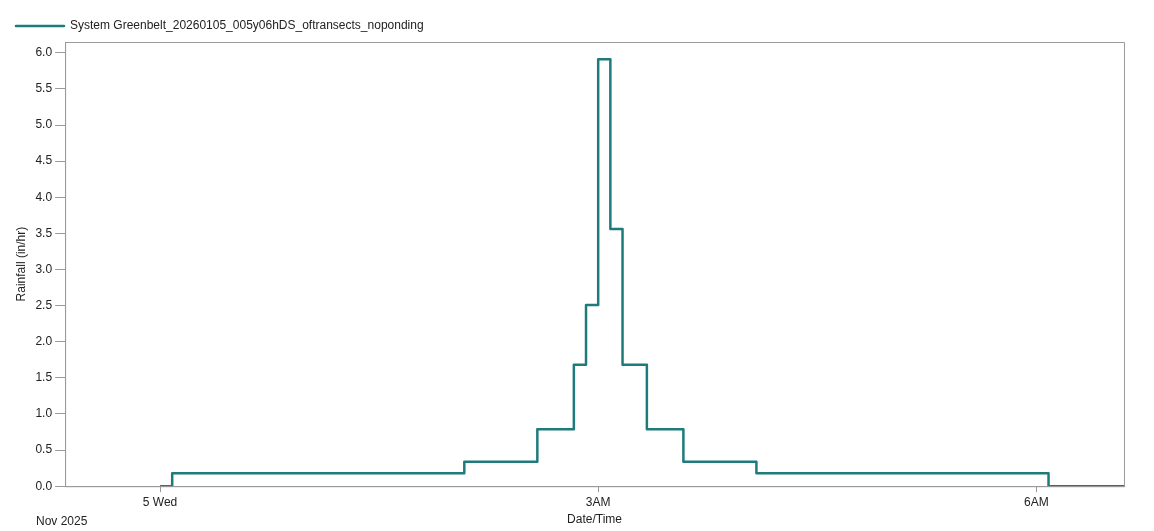 The height and width of the screenshot is (531, 1154). Describe the element at coordinates (44, 196) in the screenshot. I see `y-tick-label: 4.0` at that location.